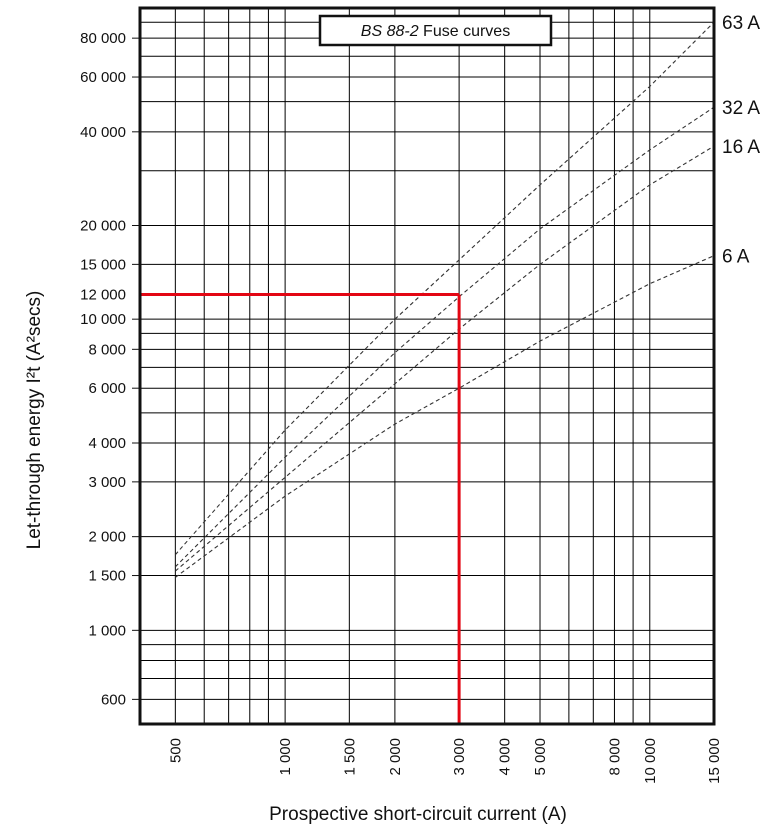  I want to click on y-tick-label: 4 000, so click(107, 443).